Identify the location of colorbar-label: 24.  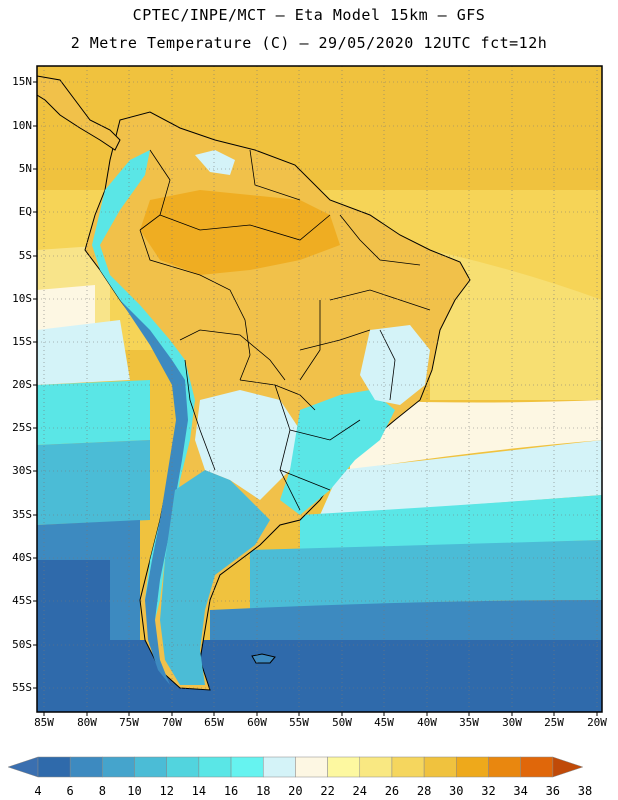
(359, 791).